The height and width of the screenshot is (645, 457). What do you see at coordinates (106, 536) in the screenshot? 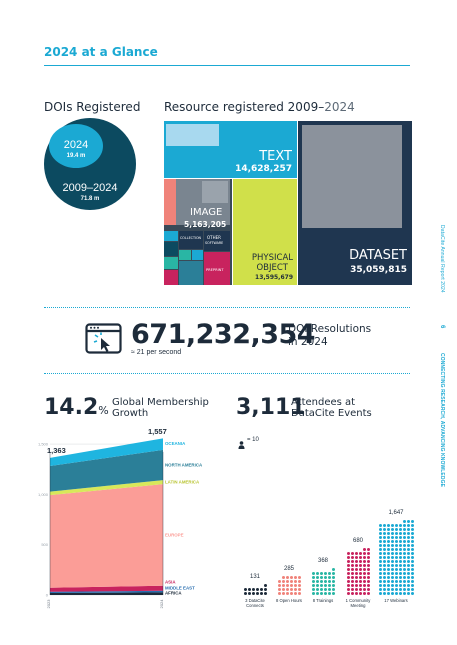
I see `area-series-europe` at bounding box center [106, 536].